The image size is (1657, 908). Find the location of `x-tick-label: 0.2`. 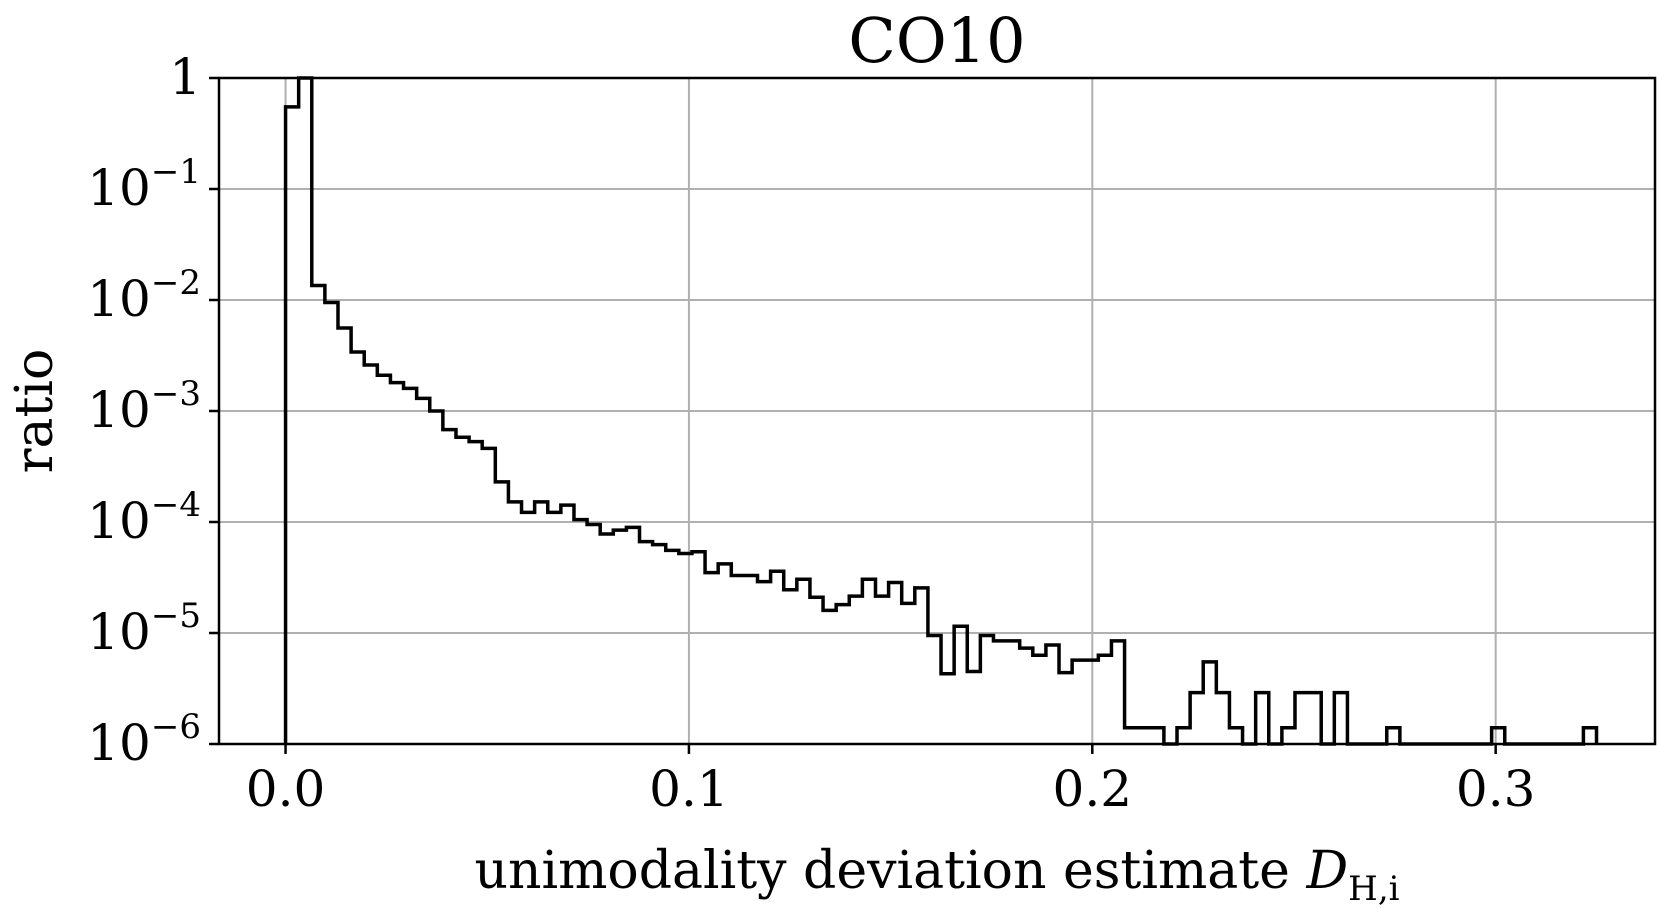

x-tick-label: 0.2 is located at coordinates (1093, 789).